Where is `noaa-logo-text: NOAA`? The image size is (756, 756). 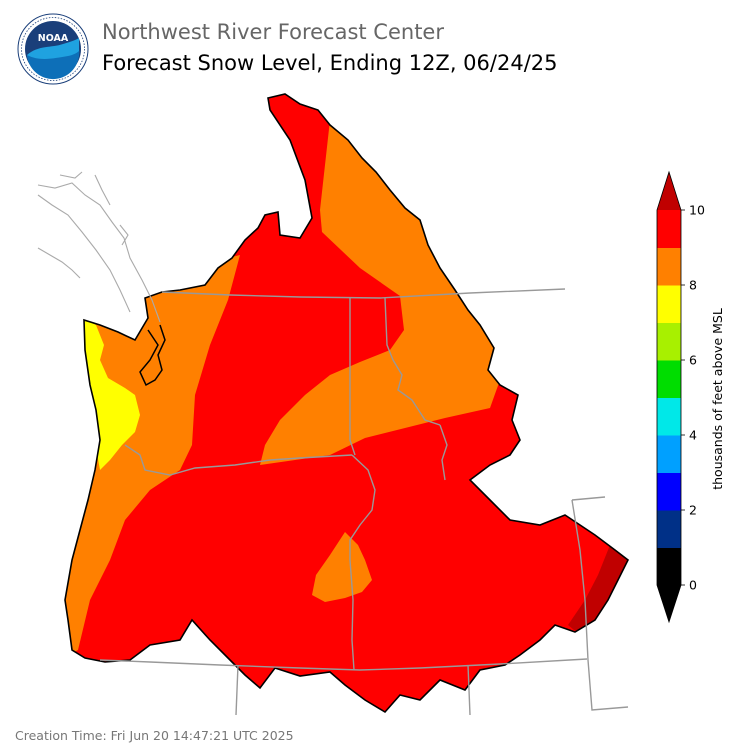
noaa-logo-text: NOAA is located at coordinates (53, 38).